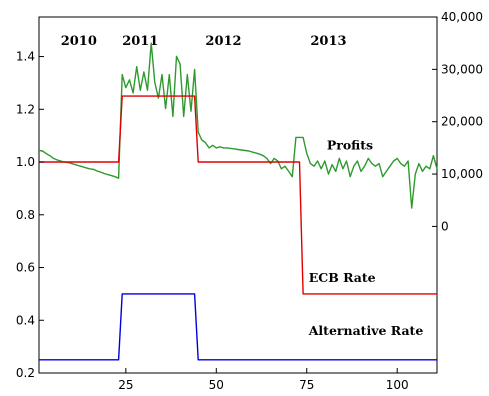  What do you see at coordinates (397, 385) in the screenshot?
I see `x-tick-label: 100` at bounding box center [397, 385].